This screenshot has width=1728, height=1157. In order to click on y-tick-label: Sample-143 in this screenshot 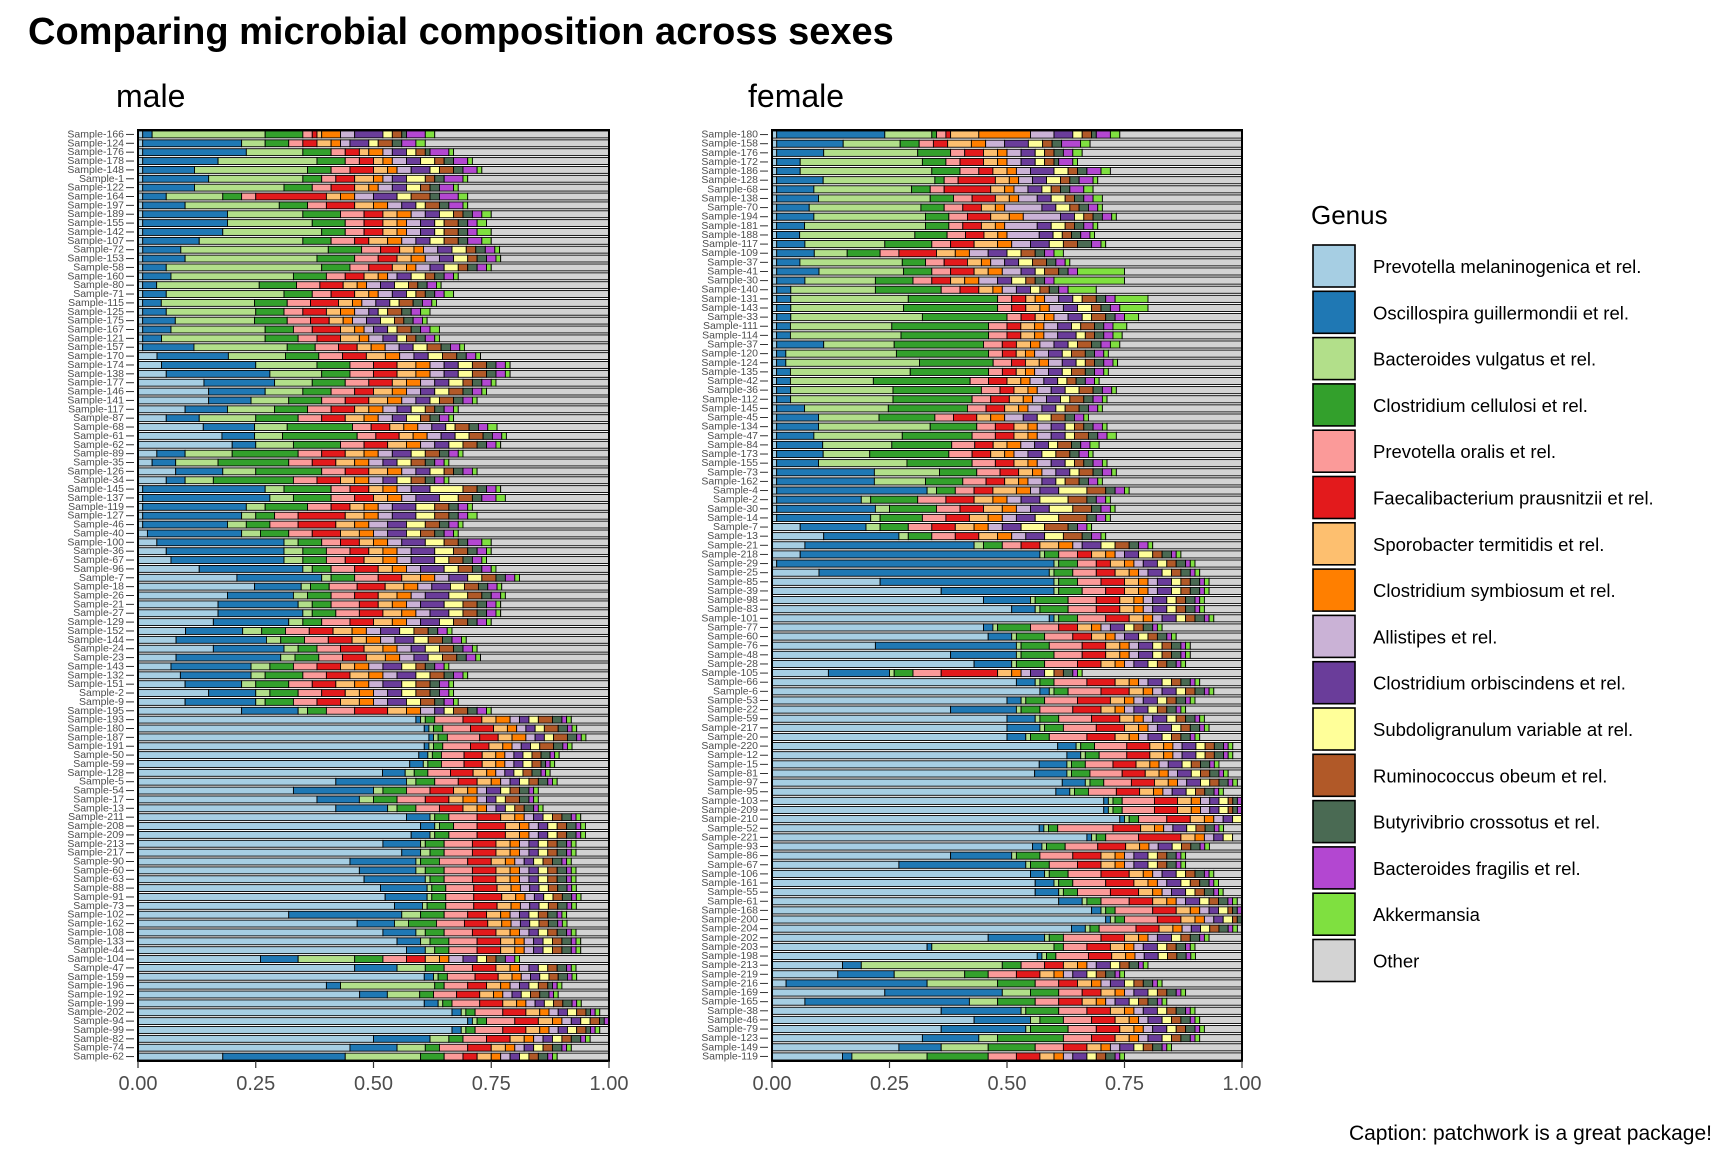, I will do `click(729, 308)`.